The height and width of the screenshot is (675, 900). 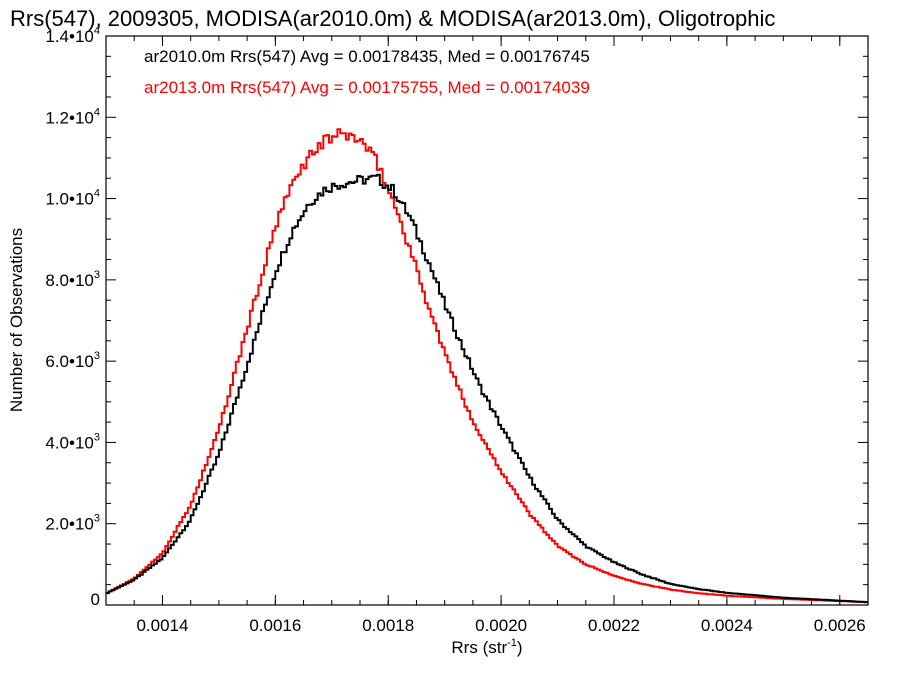 I want to click on y-tick-label: 6.0•103, so click(x=72, y=360).